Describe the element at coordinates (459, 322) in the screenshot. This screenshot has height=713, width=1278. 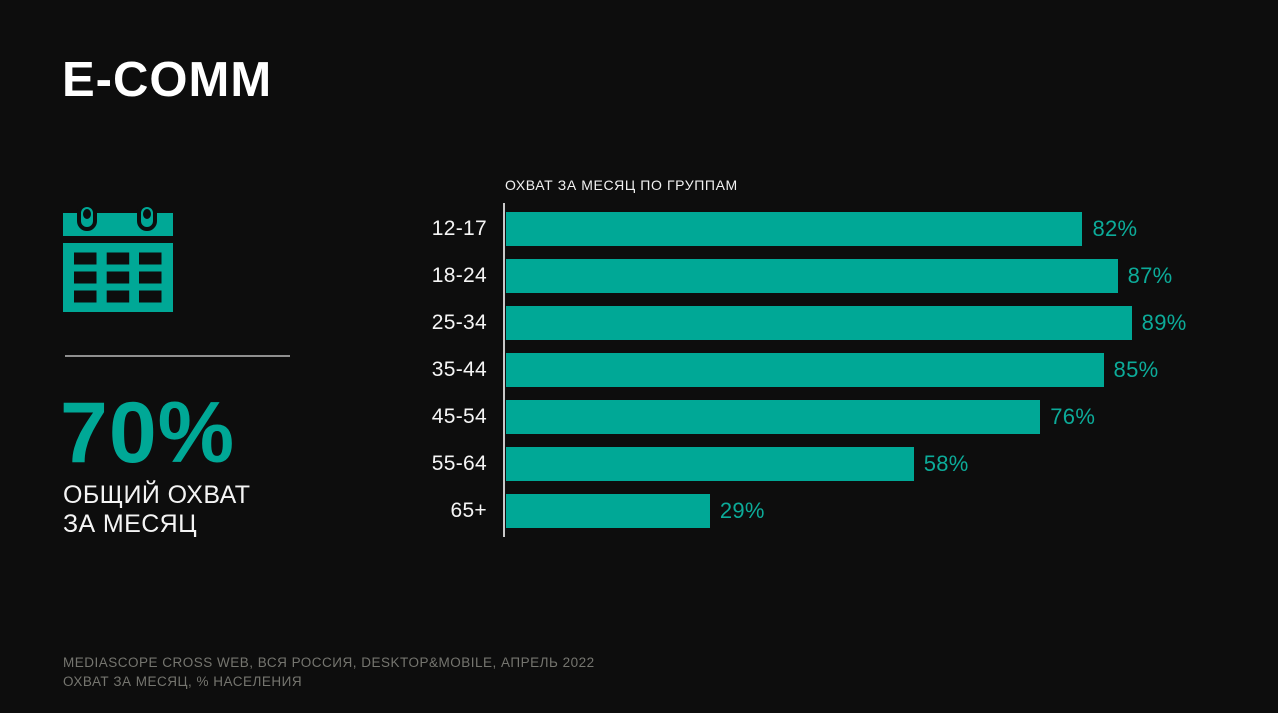
I see `category-label: 25-34` at that location.